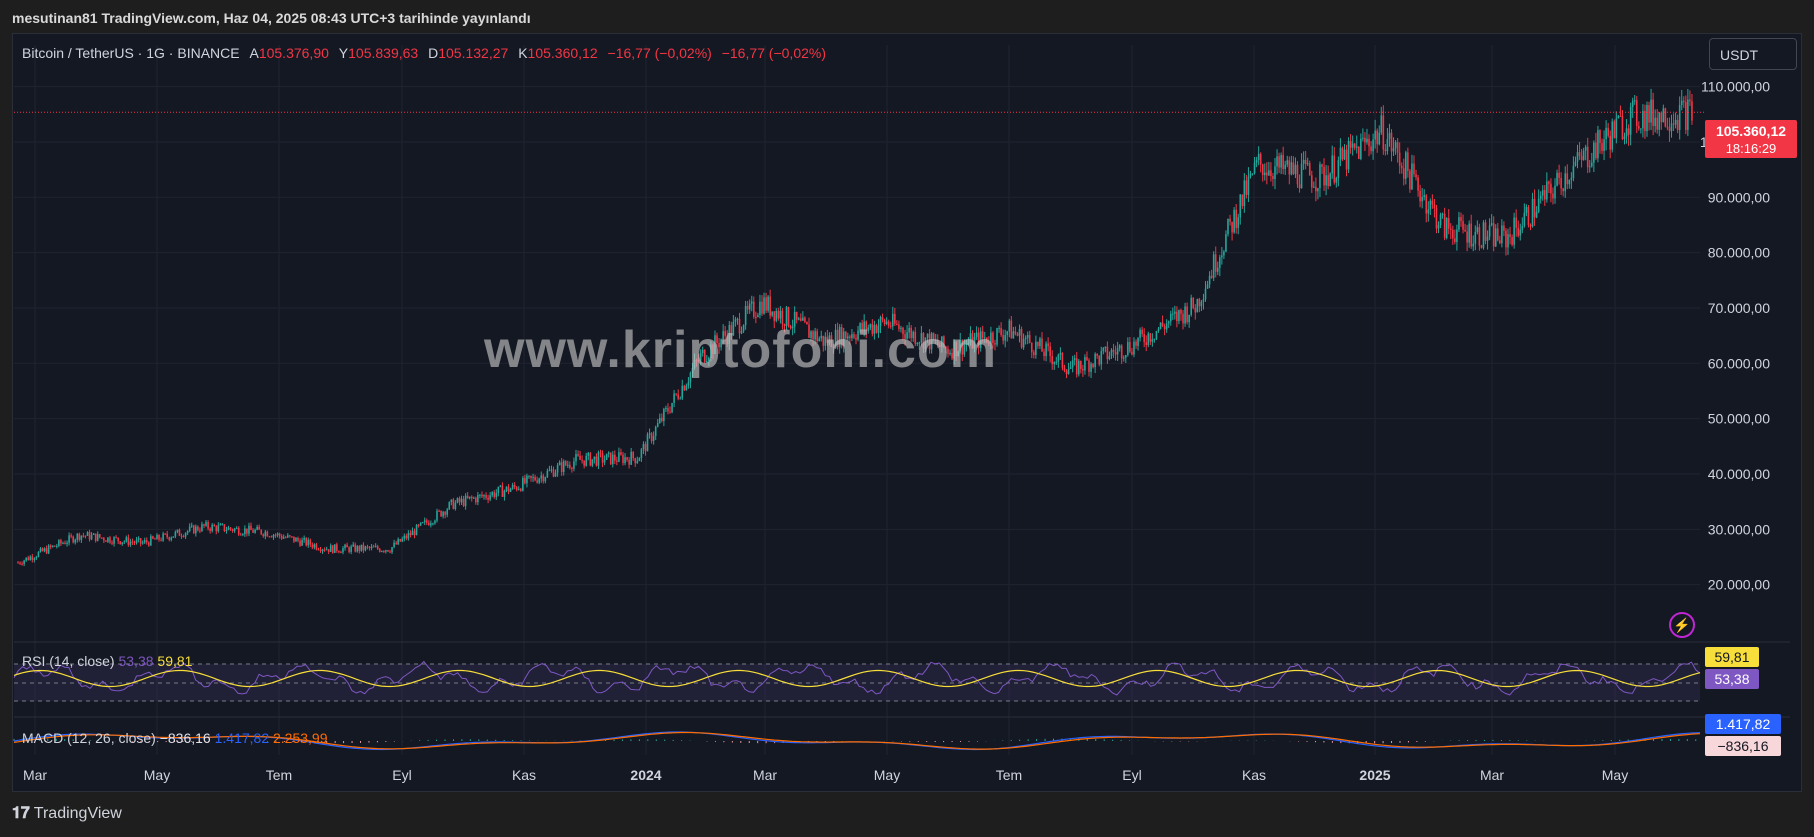  I want to click on rsi-ma-tag: 59,81, so click(1732, 657).